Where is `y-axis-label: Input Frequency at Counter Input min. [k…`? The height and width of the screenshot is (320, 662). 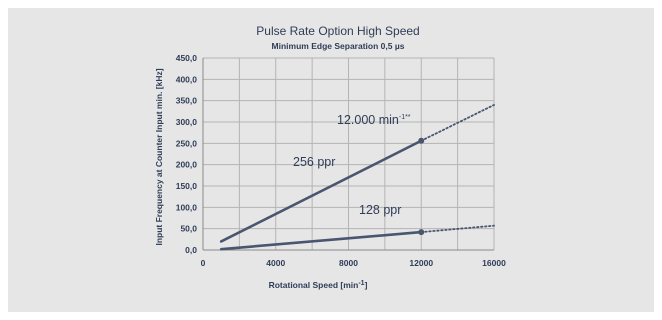
y-axis-label: Input Frequency at Counter Input min. [k… is located at coordinates (159, 156).